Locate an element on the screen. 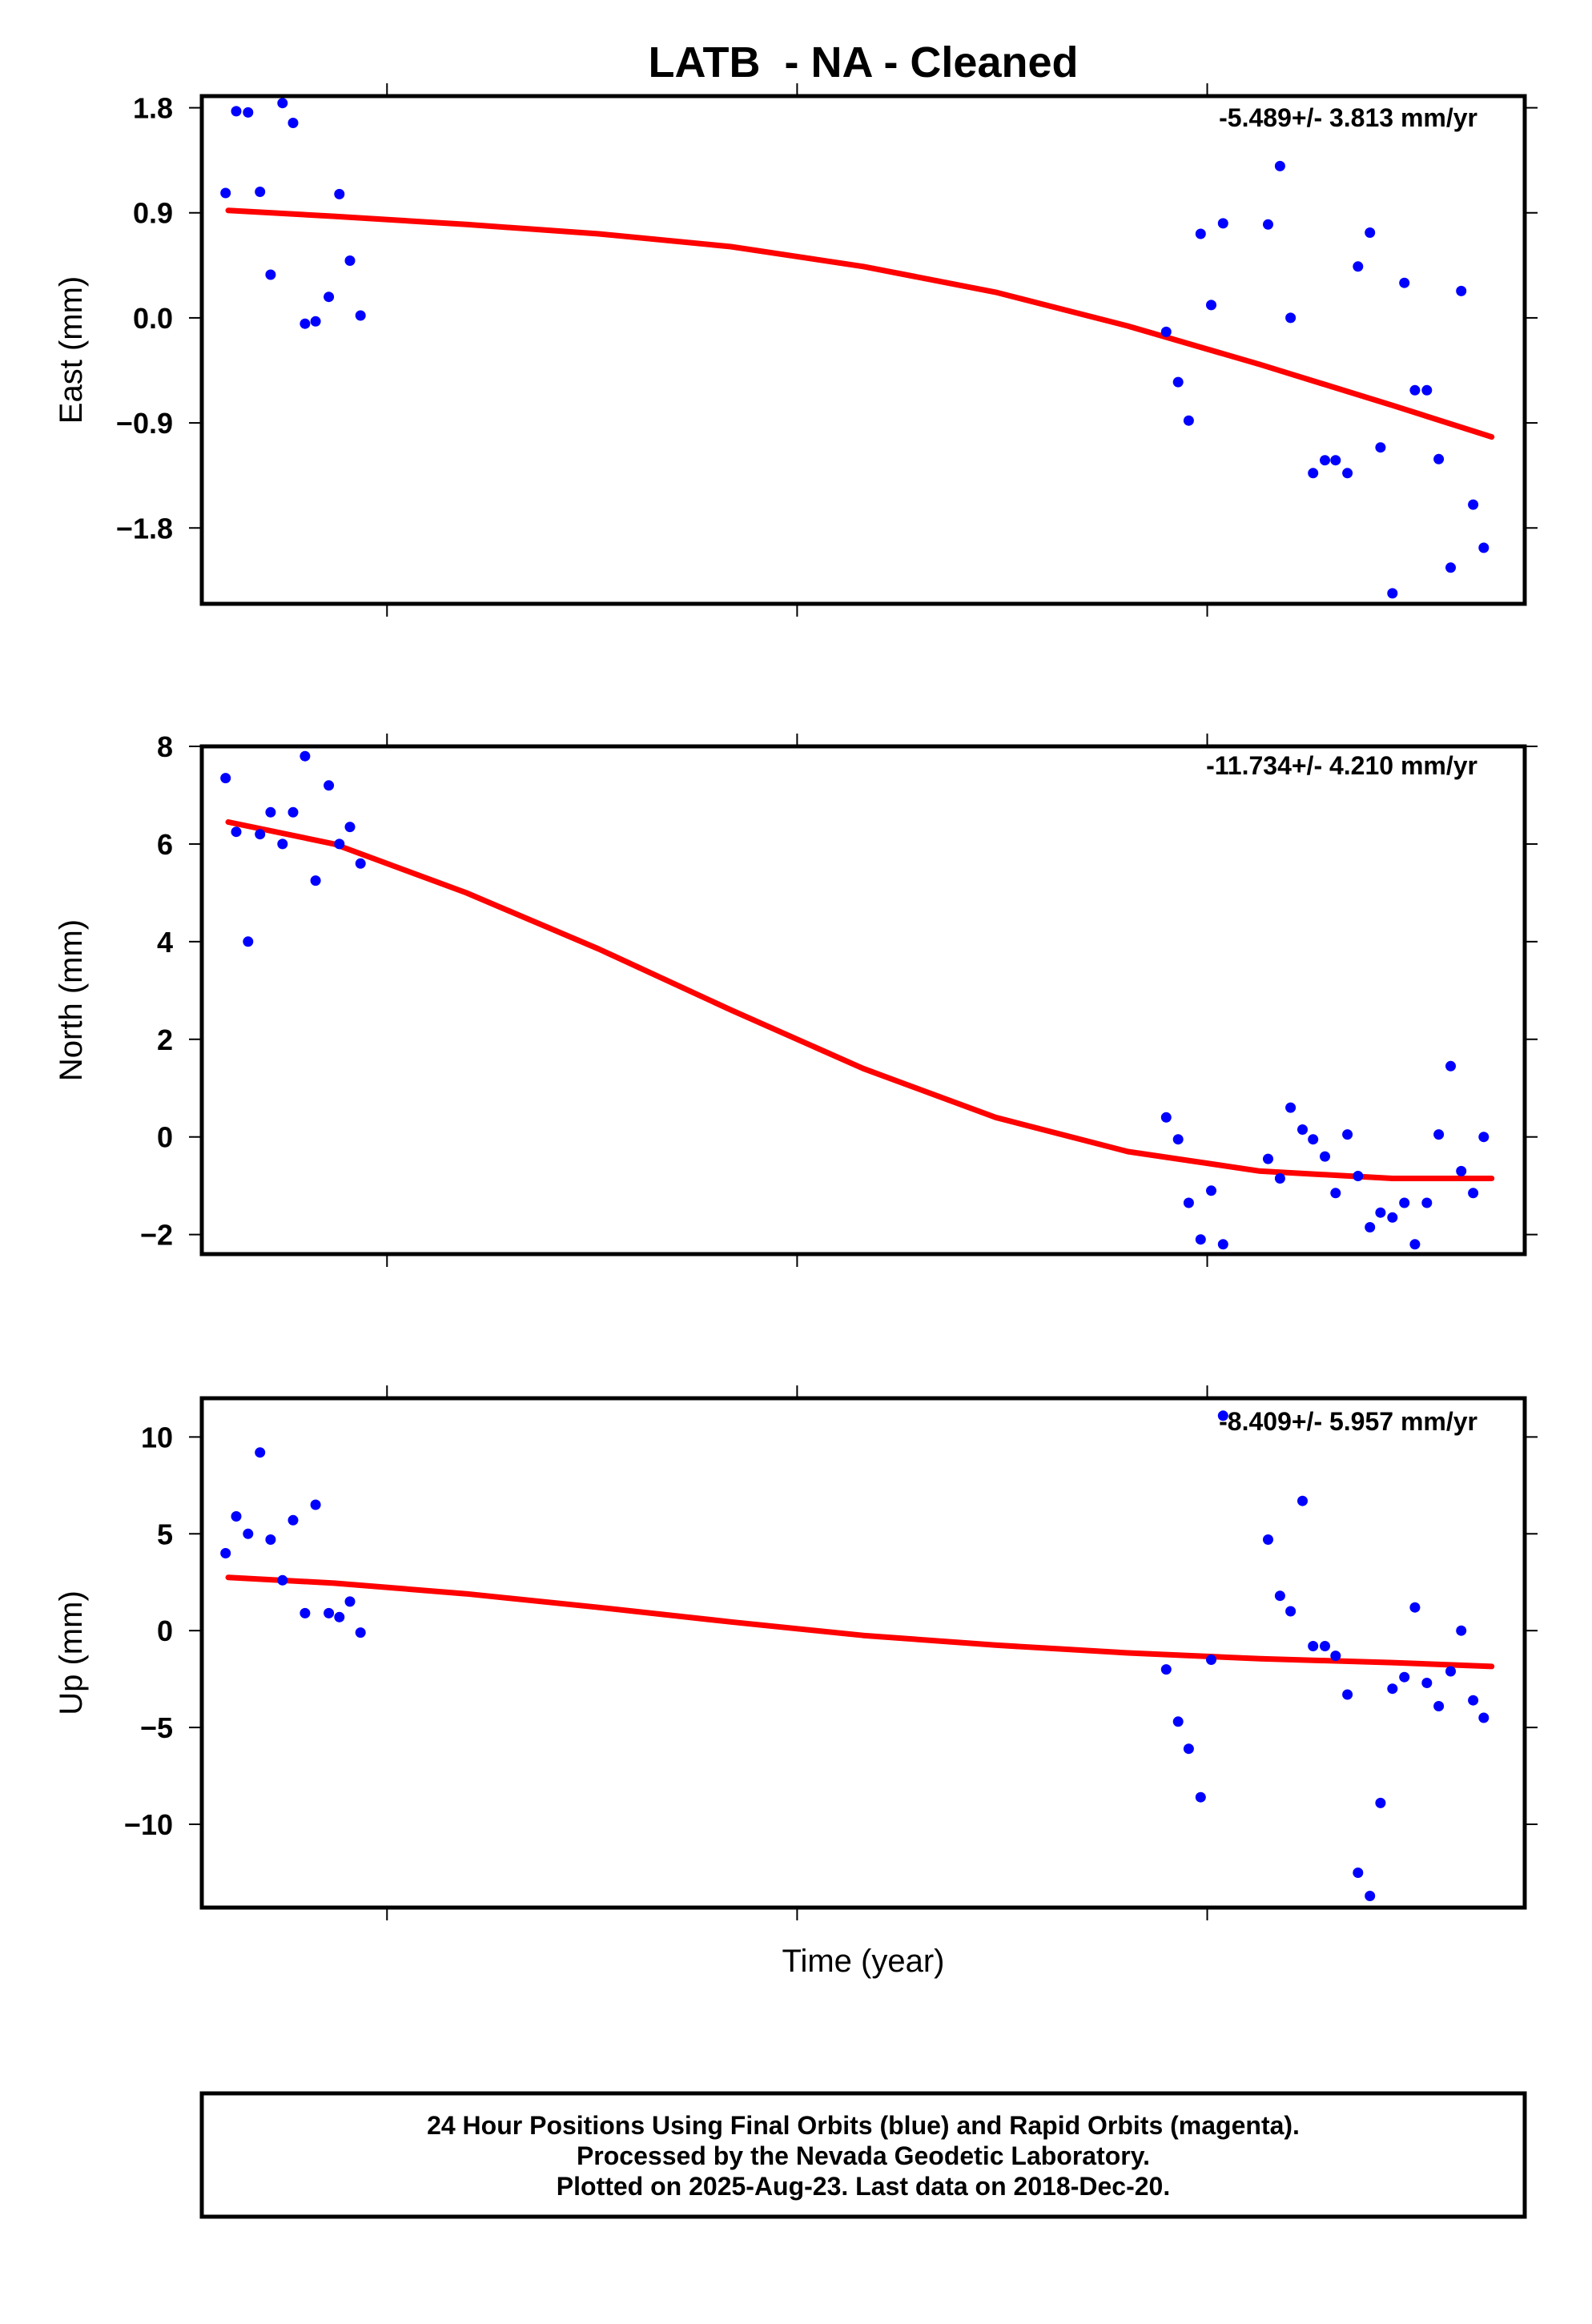 The width and height of the screenshot is (1592, 2324). north-y-axis-label: North (mm) is located at coordinates (71, 1000).